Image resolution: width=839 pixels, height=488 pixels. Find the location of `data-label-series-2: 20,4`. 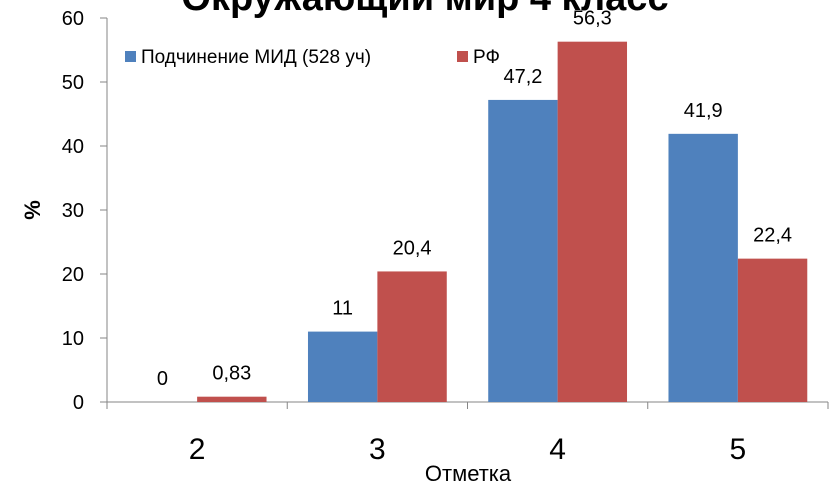

data-label-series-2: 20,4 is located at coordinates (412, 248).